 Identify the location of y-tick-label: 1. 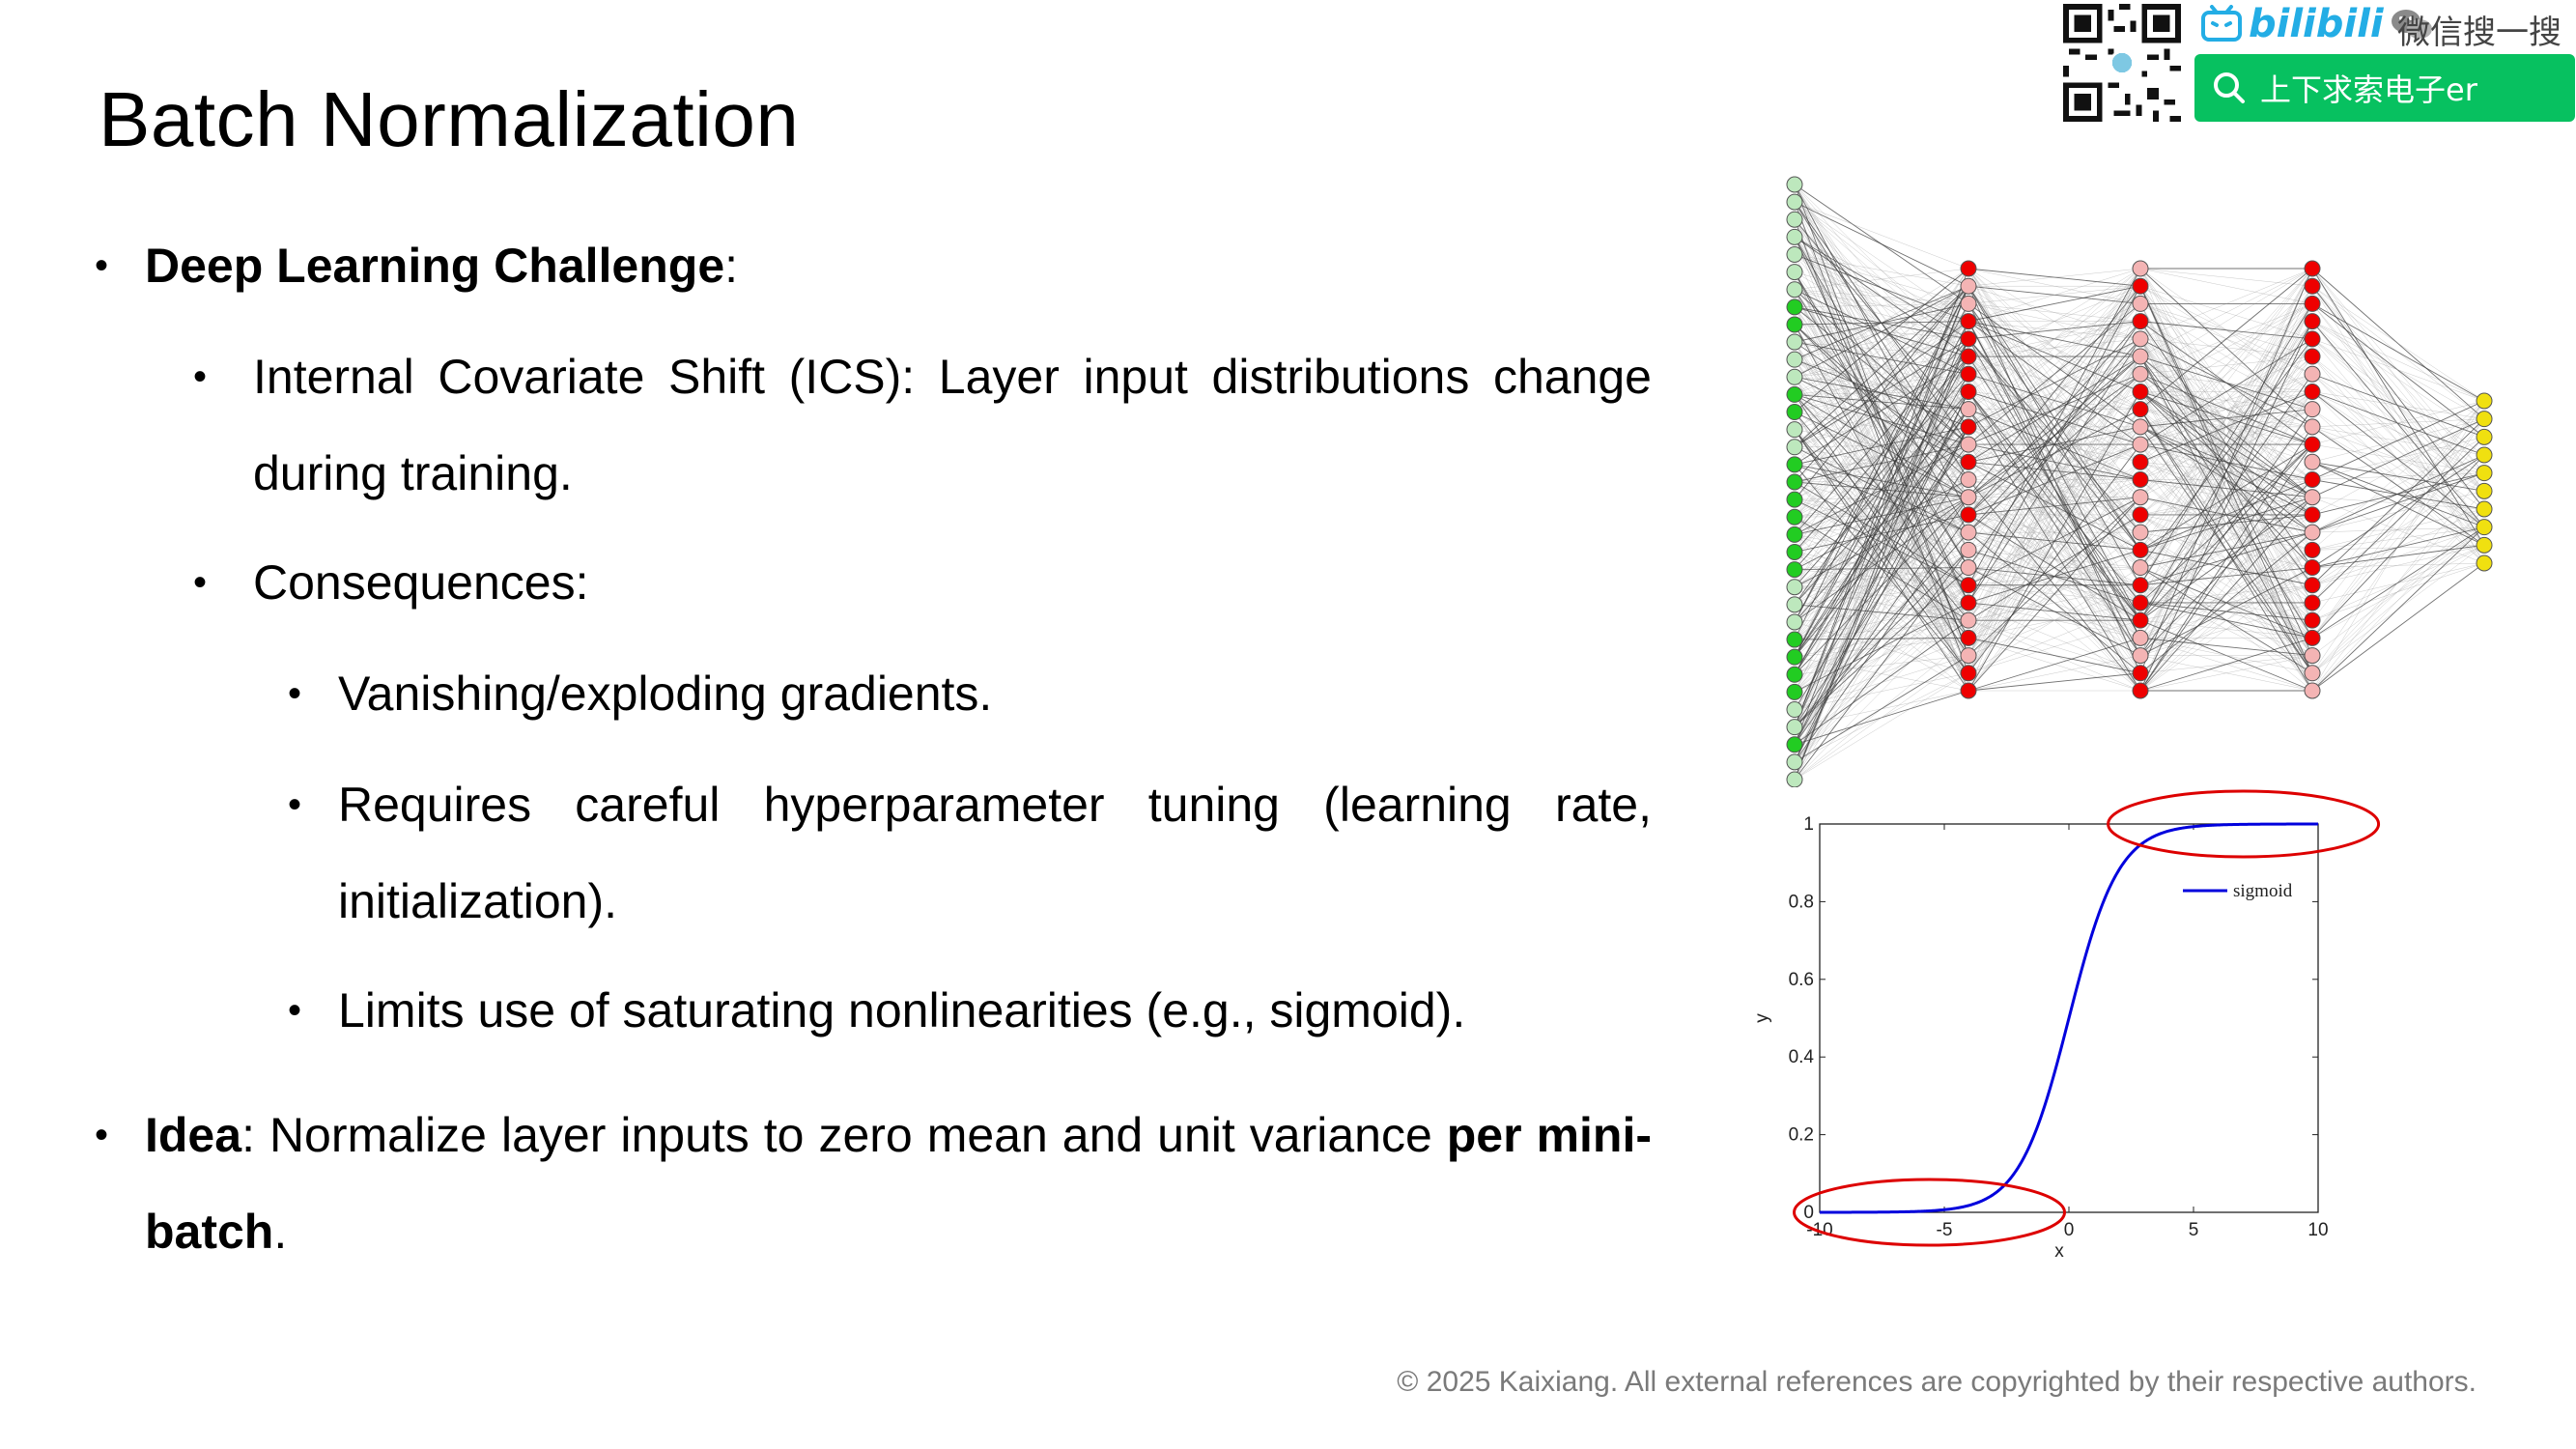
(1808, 824).